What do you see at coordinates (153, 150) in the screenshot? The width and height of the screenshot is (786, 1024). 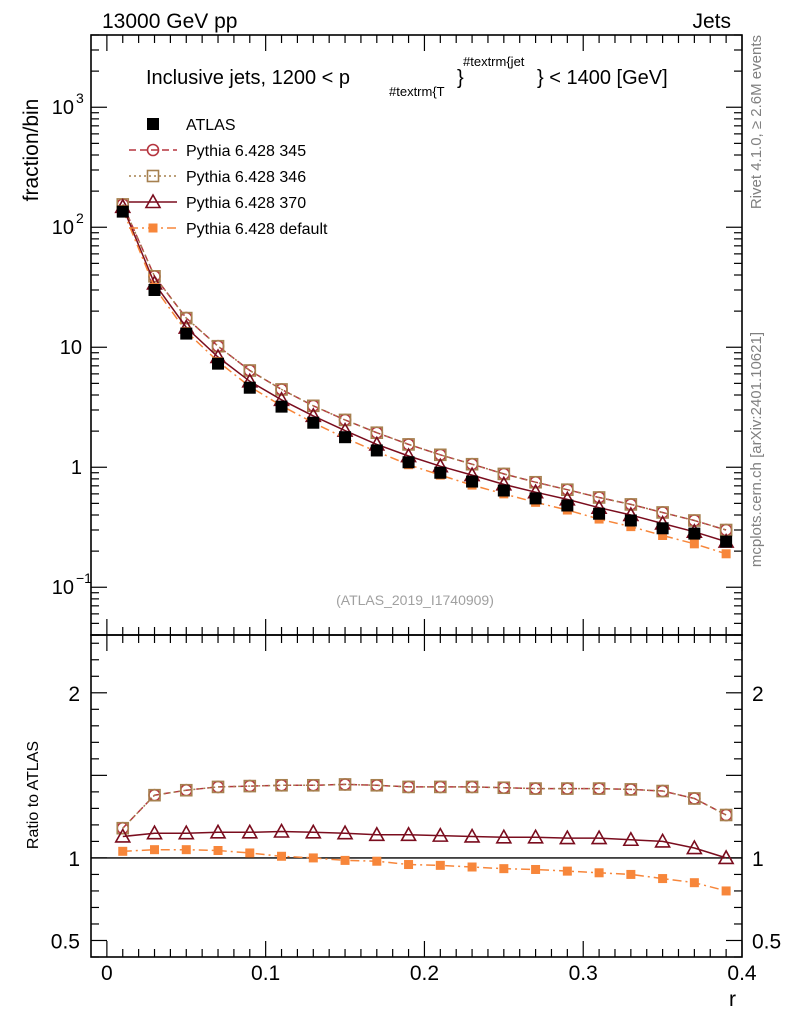 I see `legend-marker-p345` at bounding box center [153, 150].